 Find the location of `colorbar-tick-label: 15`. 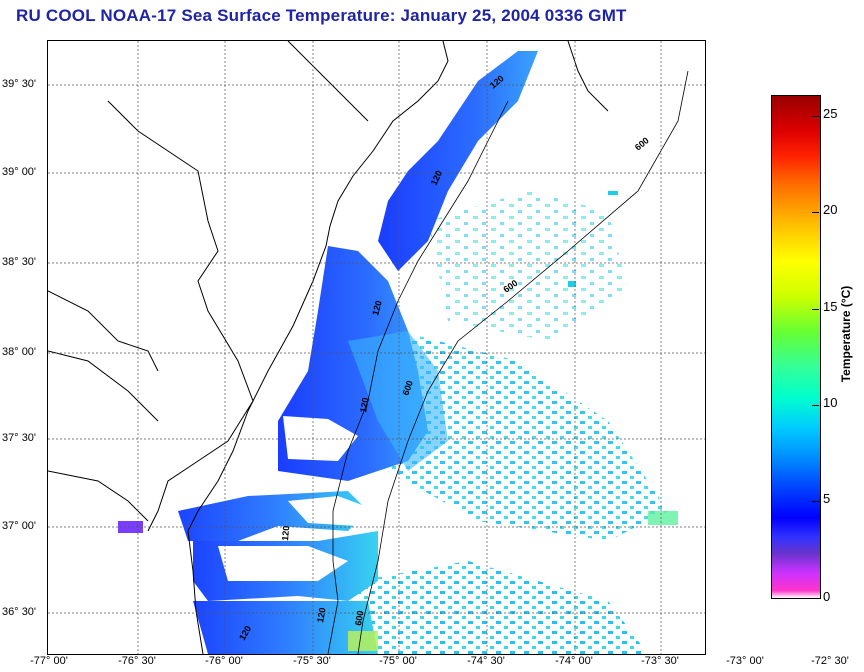

colorbar-tick-label: 15 is located at coordinates (830, 306).